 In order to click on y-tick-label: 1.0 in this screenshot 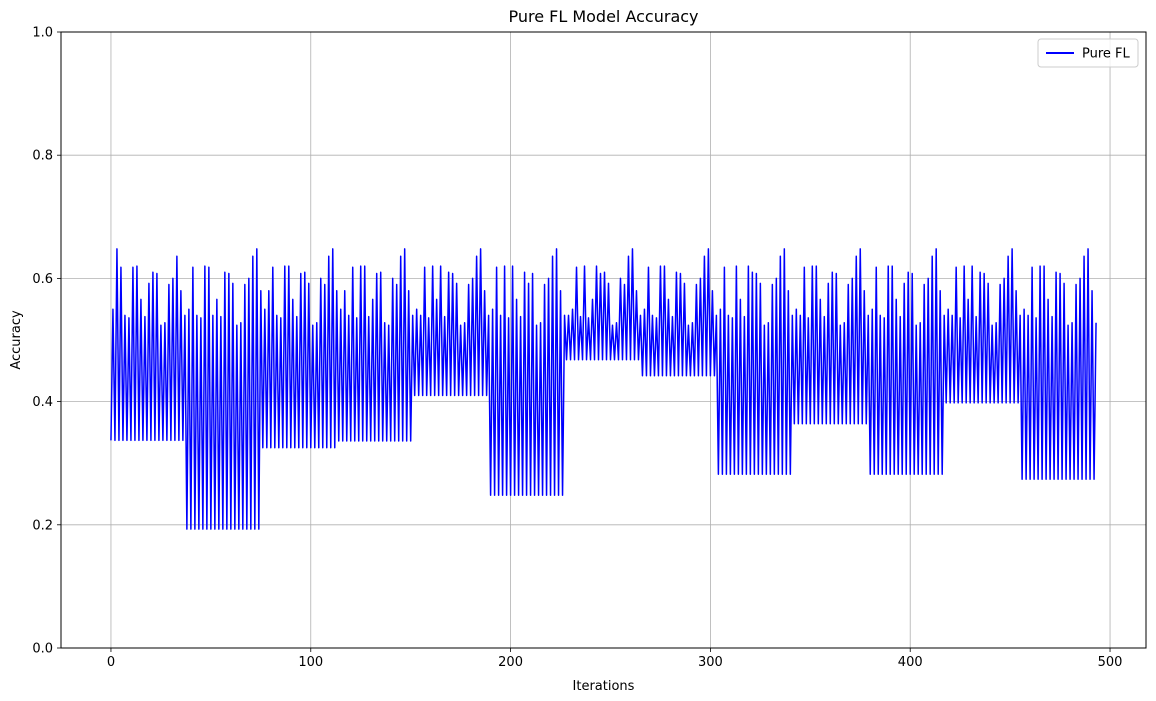, I will do `click(42, 33)`.